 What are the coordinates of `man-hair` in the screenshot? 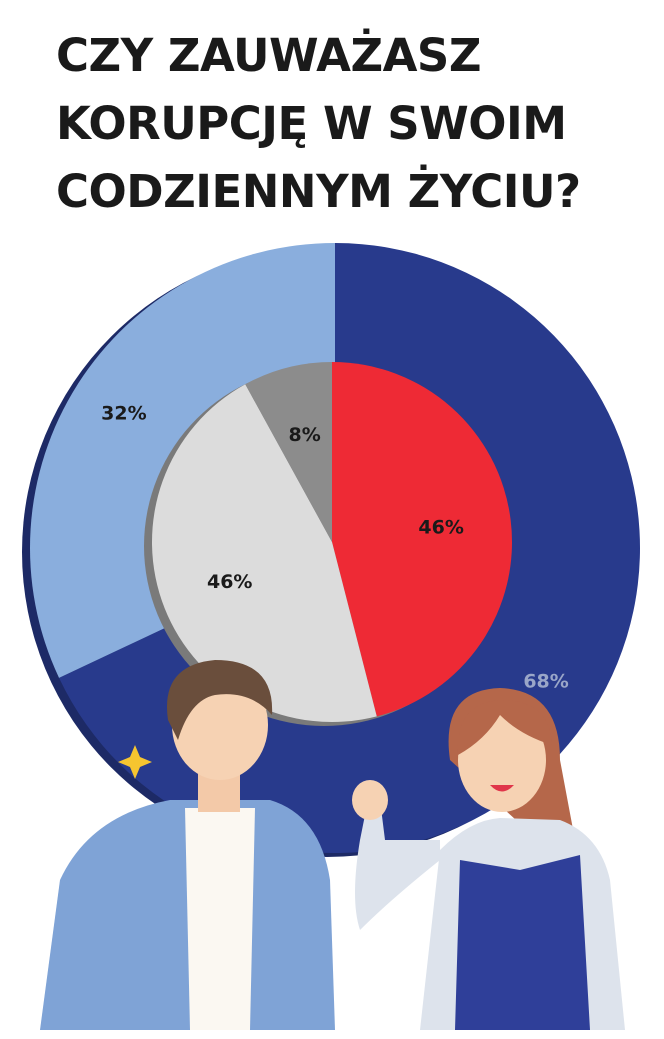 It's located at (219, 700).